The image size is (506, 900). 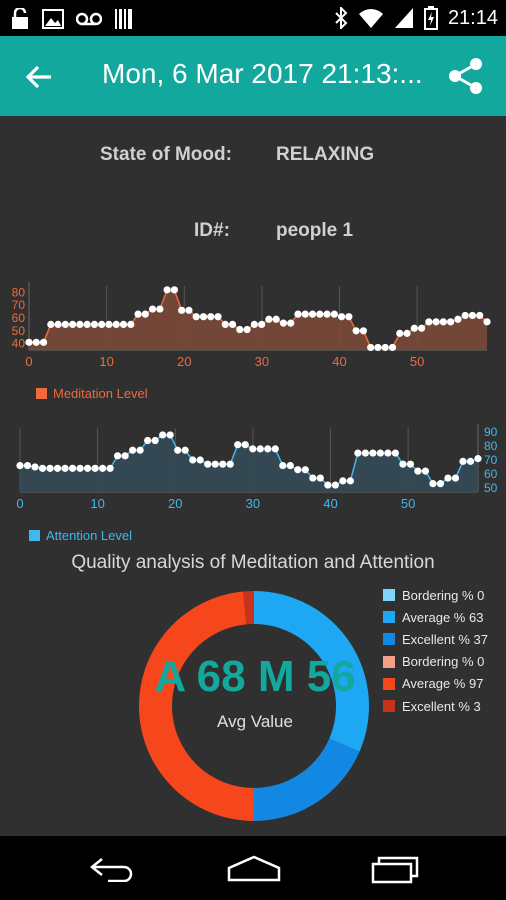 I want to click on avg-value-label: Avg Value, so click(x=255, y=721).